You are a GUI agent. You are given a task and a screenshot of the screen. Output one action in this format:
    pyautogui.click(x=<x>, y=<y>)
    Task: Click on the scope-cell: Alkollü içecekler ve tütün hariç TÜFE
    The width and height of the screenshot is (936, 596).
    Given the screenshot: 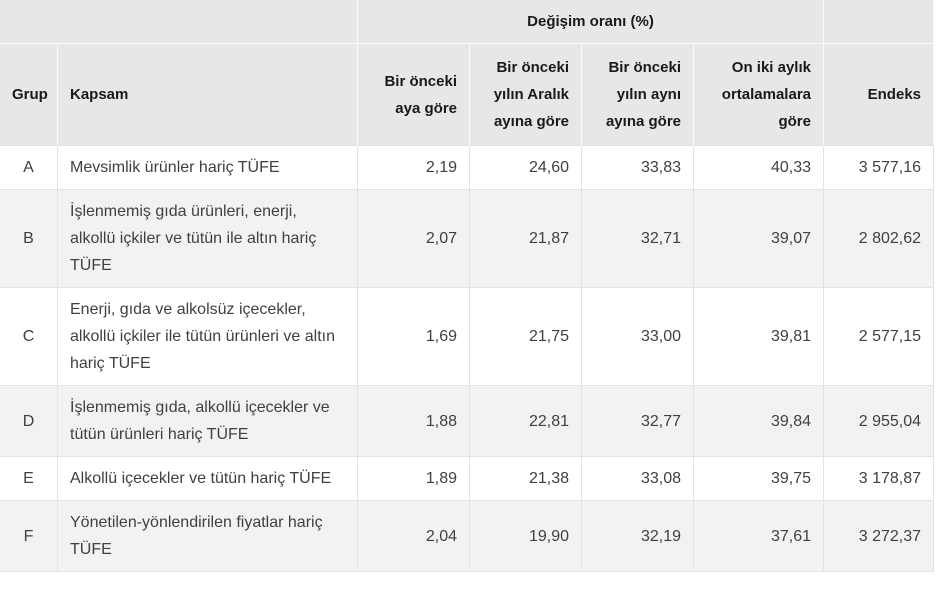 What is the action you would take?
    pyautogui.click(x=208, y=479)
    